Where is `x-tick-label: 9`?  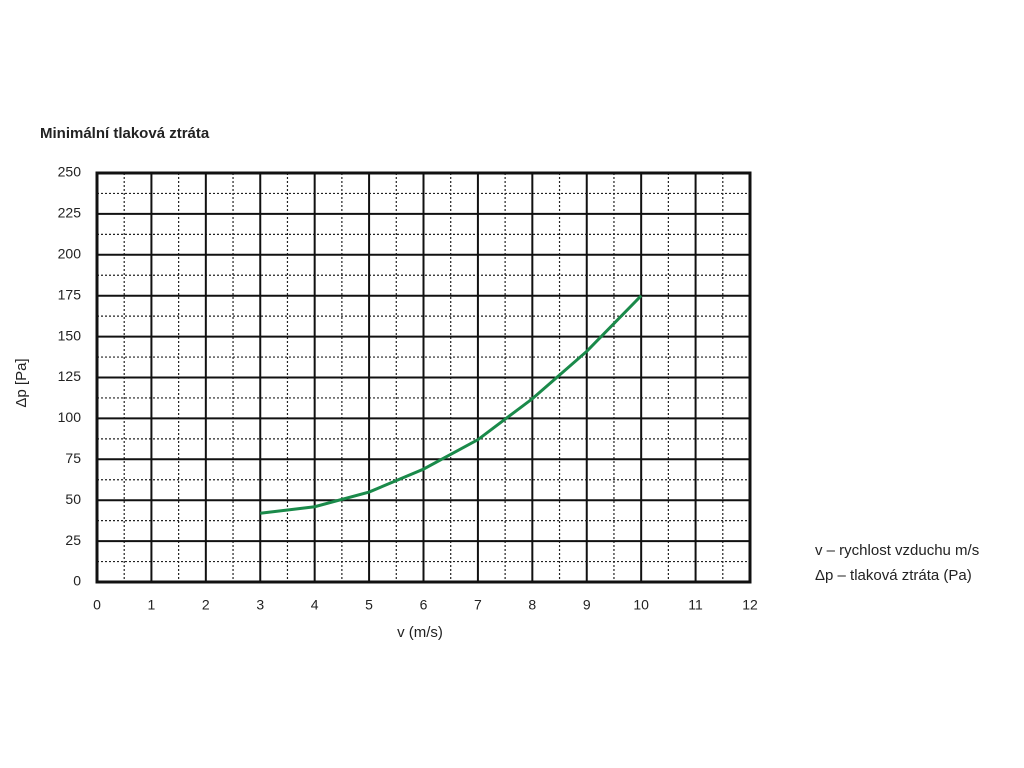
x-tick-label: 9 is located at coordinates (587, 605).